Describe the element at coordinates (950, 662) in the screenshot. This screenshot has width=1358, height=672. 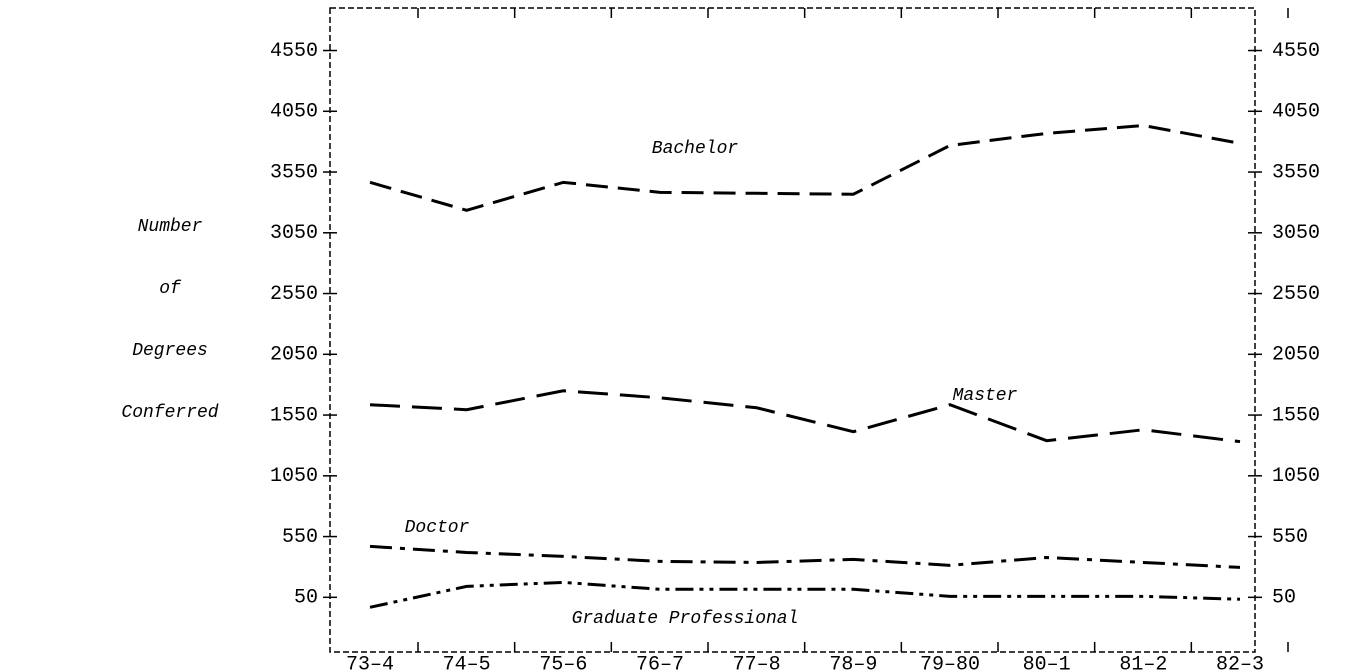
I see `x-tick-label: 79–80` at that location.